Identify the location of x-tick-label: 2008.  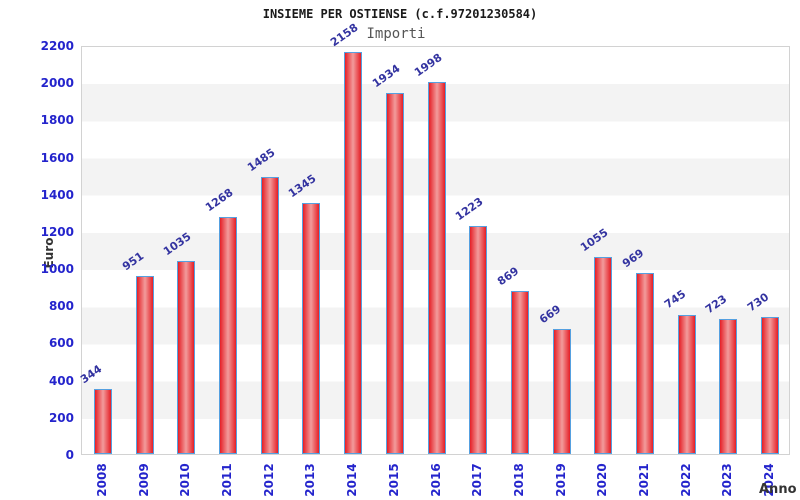
(101, 480).